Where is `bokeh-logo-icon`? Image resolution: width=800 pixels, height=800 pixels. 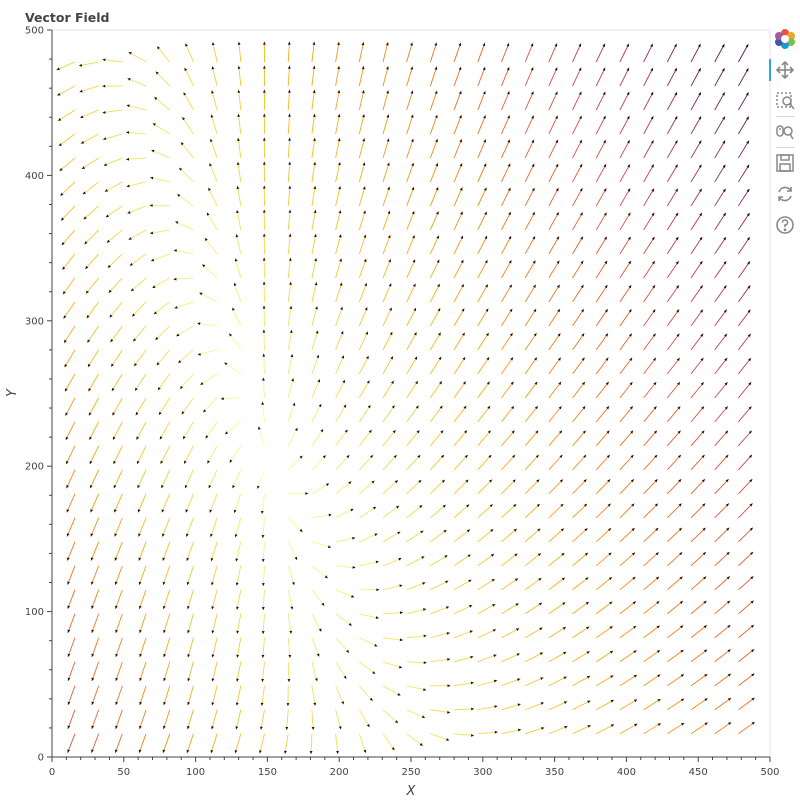 bokeh-logo-icon is located at coordinates (785, 39).